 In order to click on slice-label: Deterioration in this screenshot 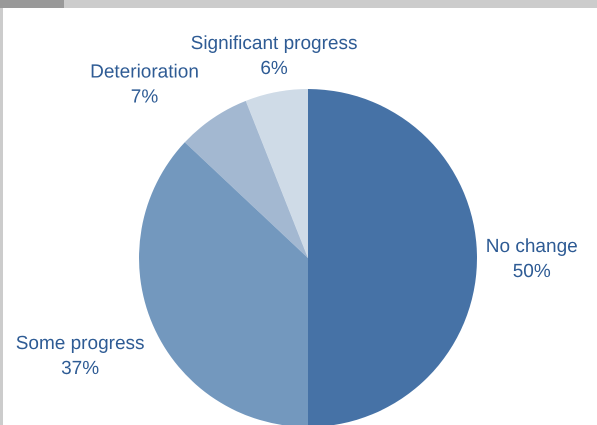, I will do `click(144, 71)`.